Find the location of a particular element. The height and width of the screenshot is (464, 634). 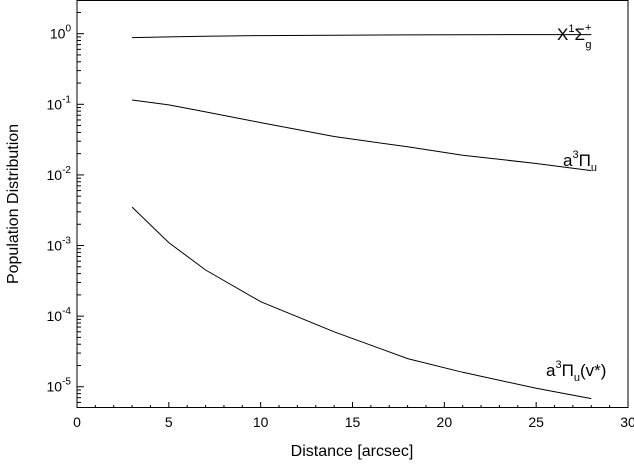

y-tick-label: 10⁻¹ is located at coordinates (59, 103).